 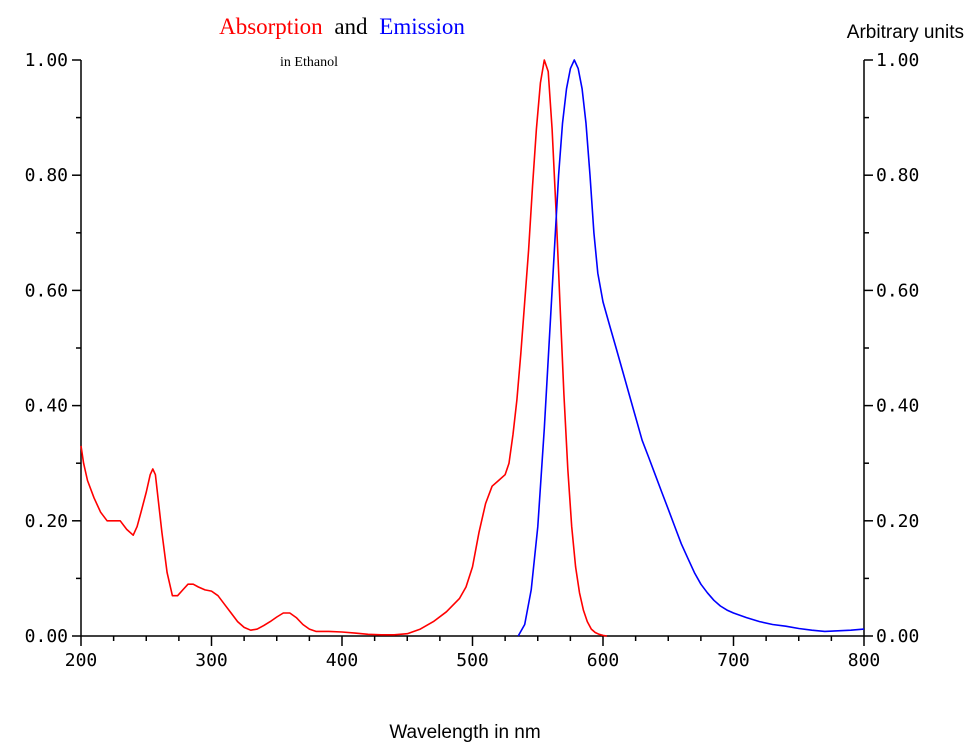 I want to click on x-tick-label: 700, so click(x=733, y=660).